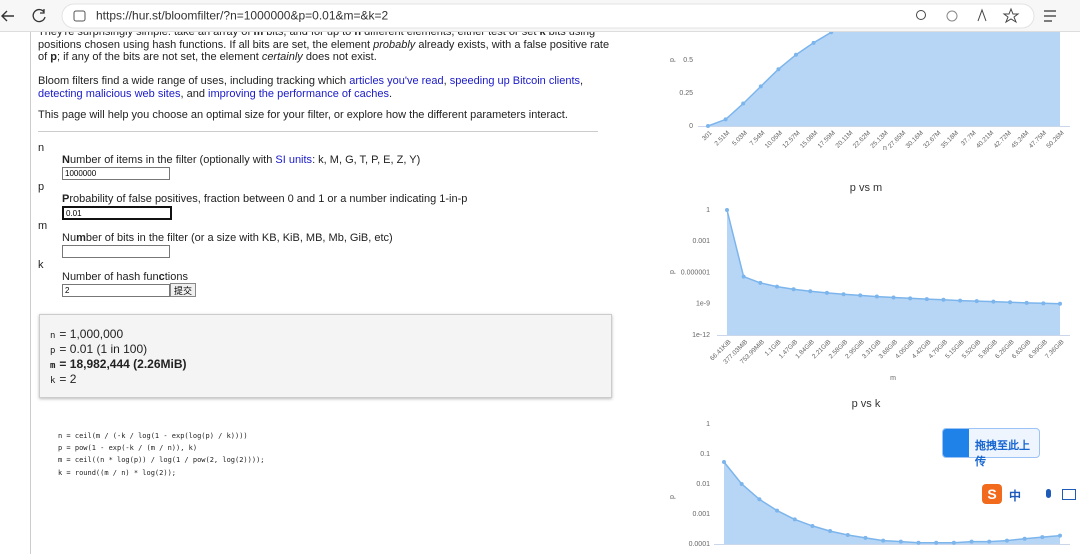 The width and height of the screenshot is (1080, 554). What do you see at coordinates (79, 16) in the screenshot?
I see `site-info-icon` at bounding box center [79, 16].